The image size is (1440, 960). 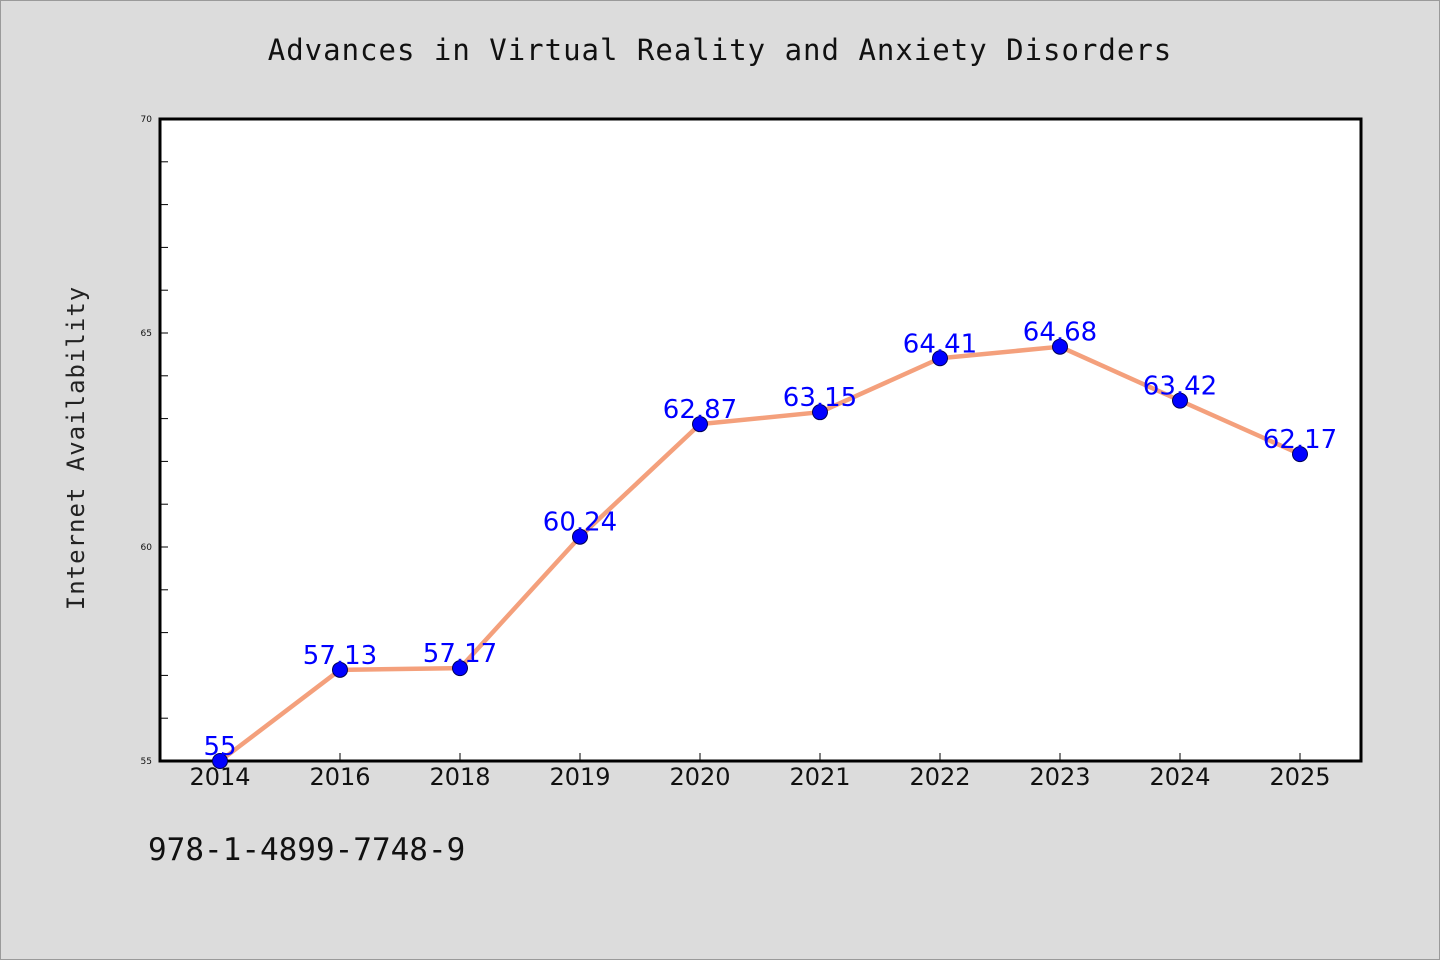 I want to click on x-tick-label: 2020, so click(x=699, y=777).